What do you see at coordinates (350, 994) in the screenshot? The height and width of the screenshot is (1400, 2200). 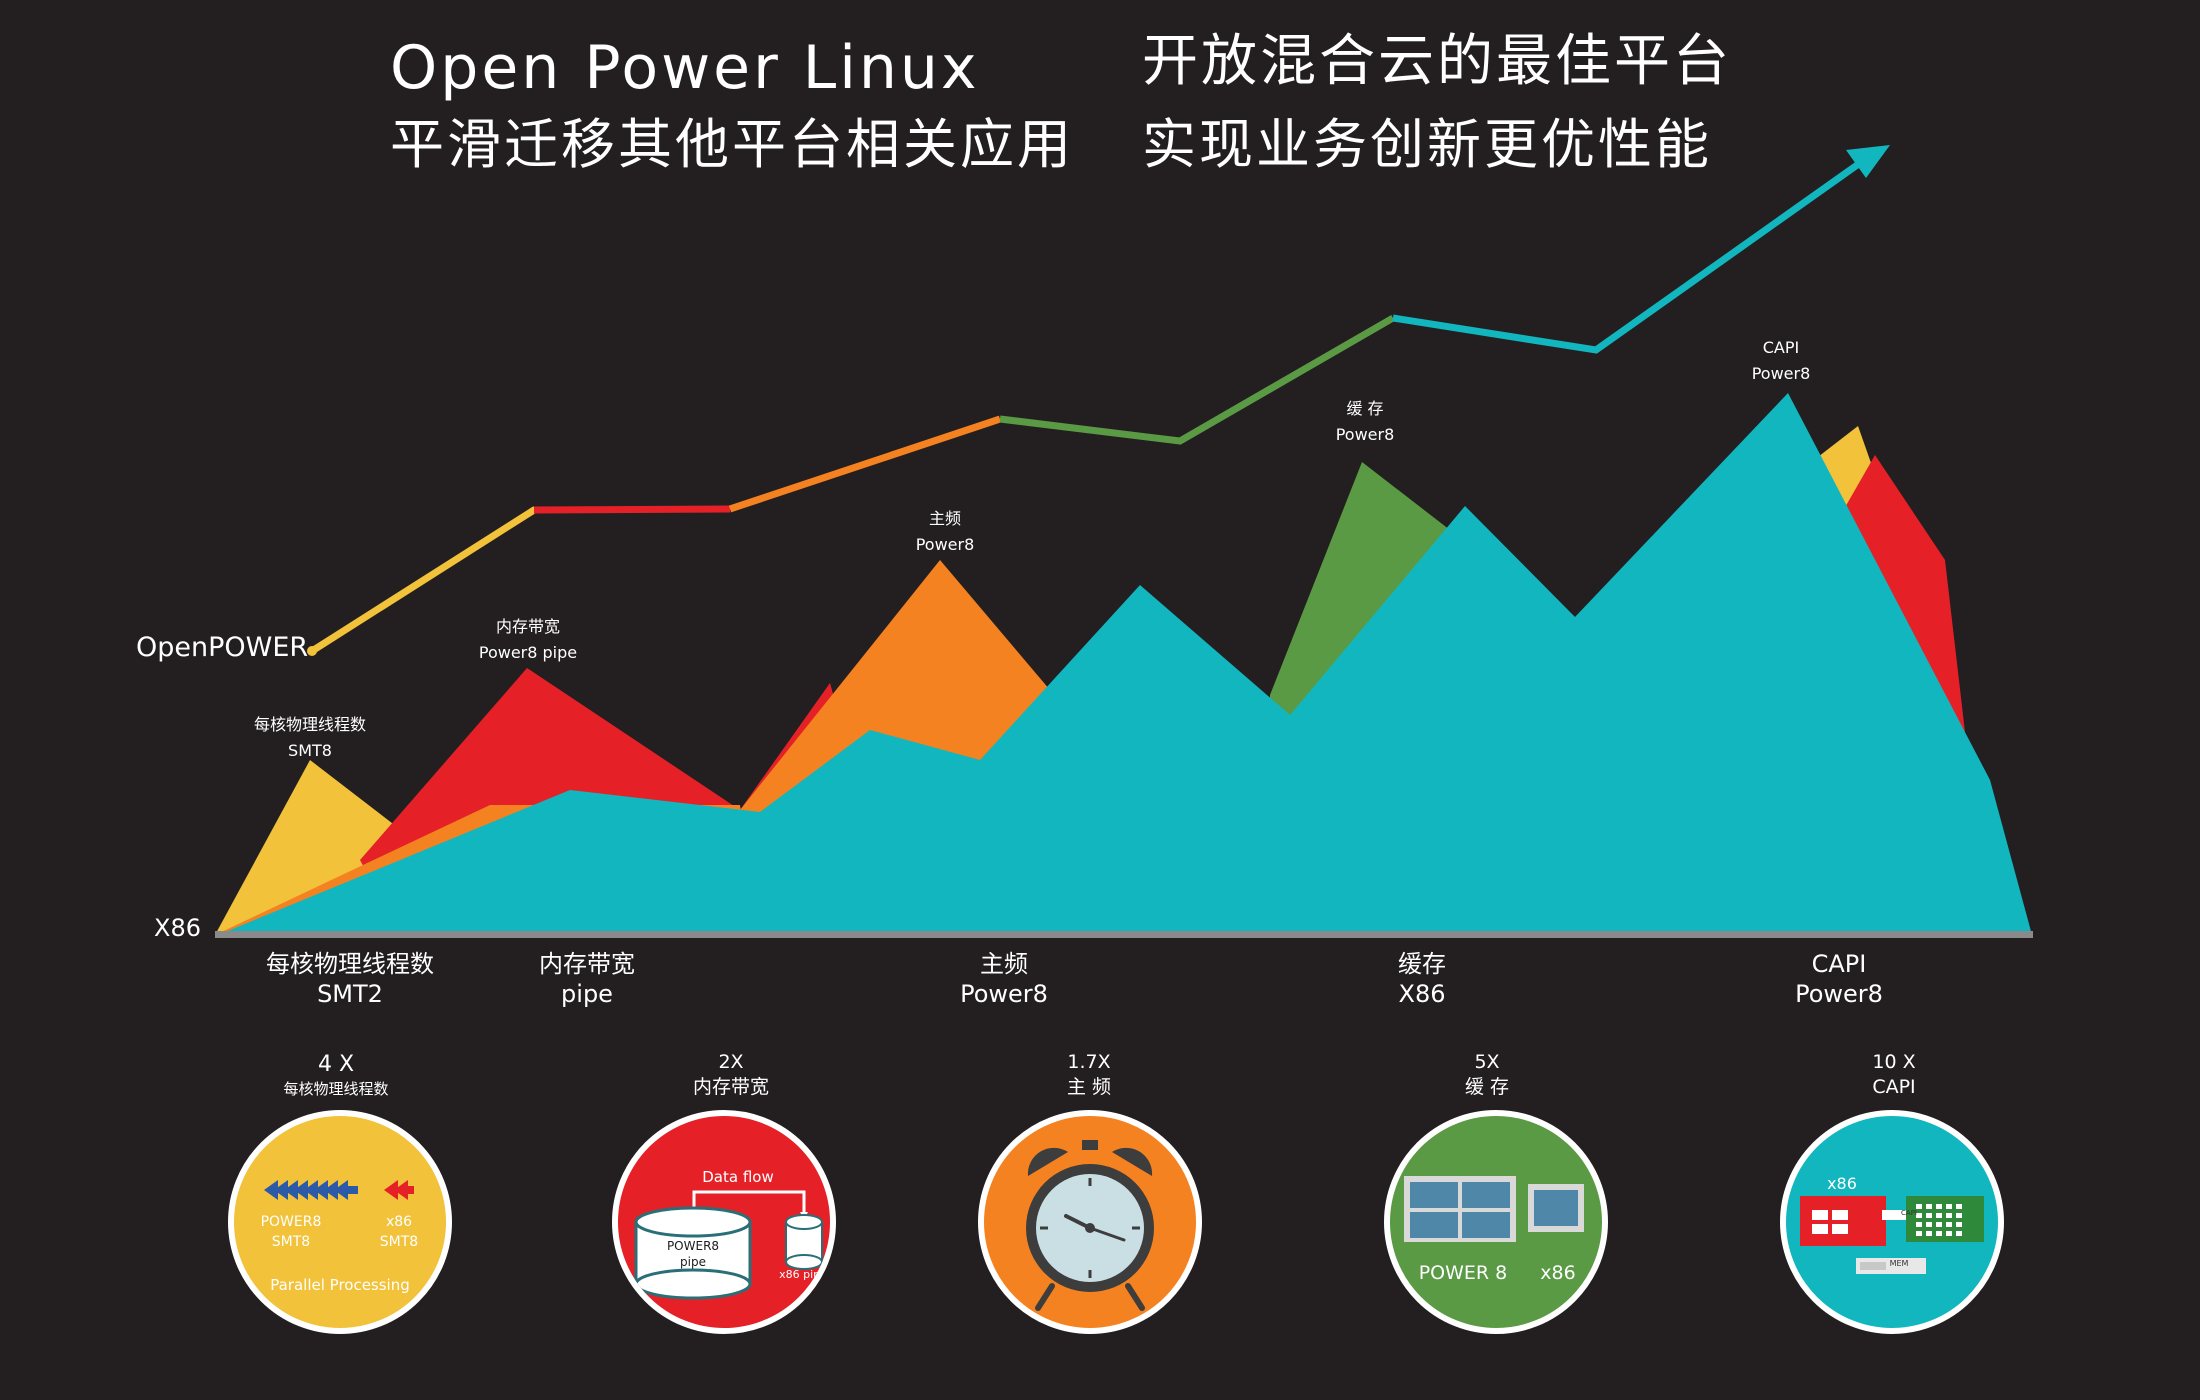 I see `axis-label-smt-line2: SMT2` at bounding box center [350, 994].